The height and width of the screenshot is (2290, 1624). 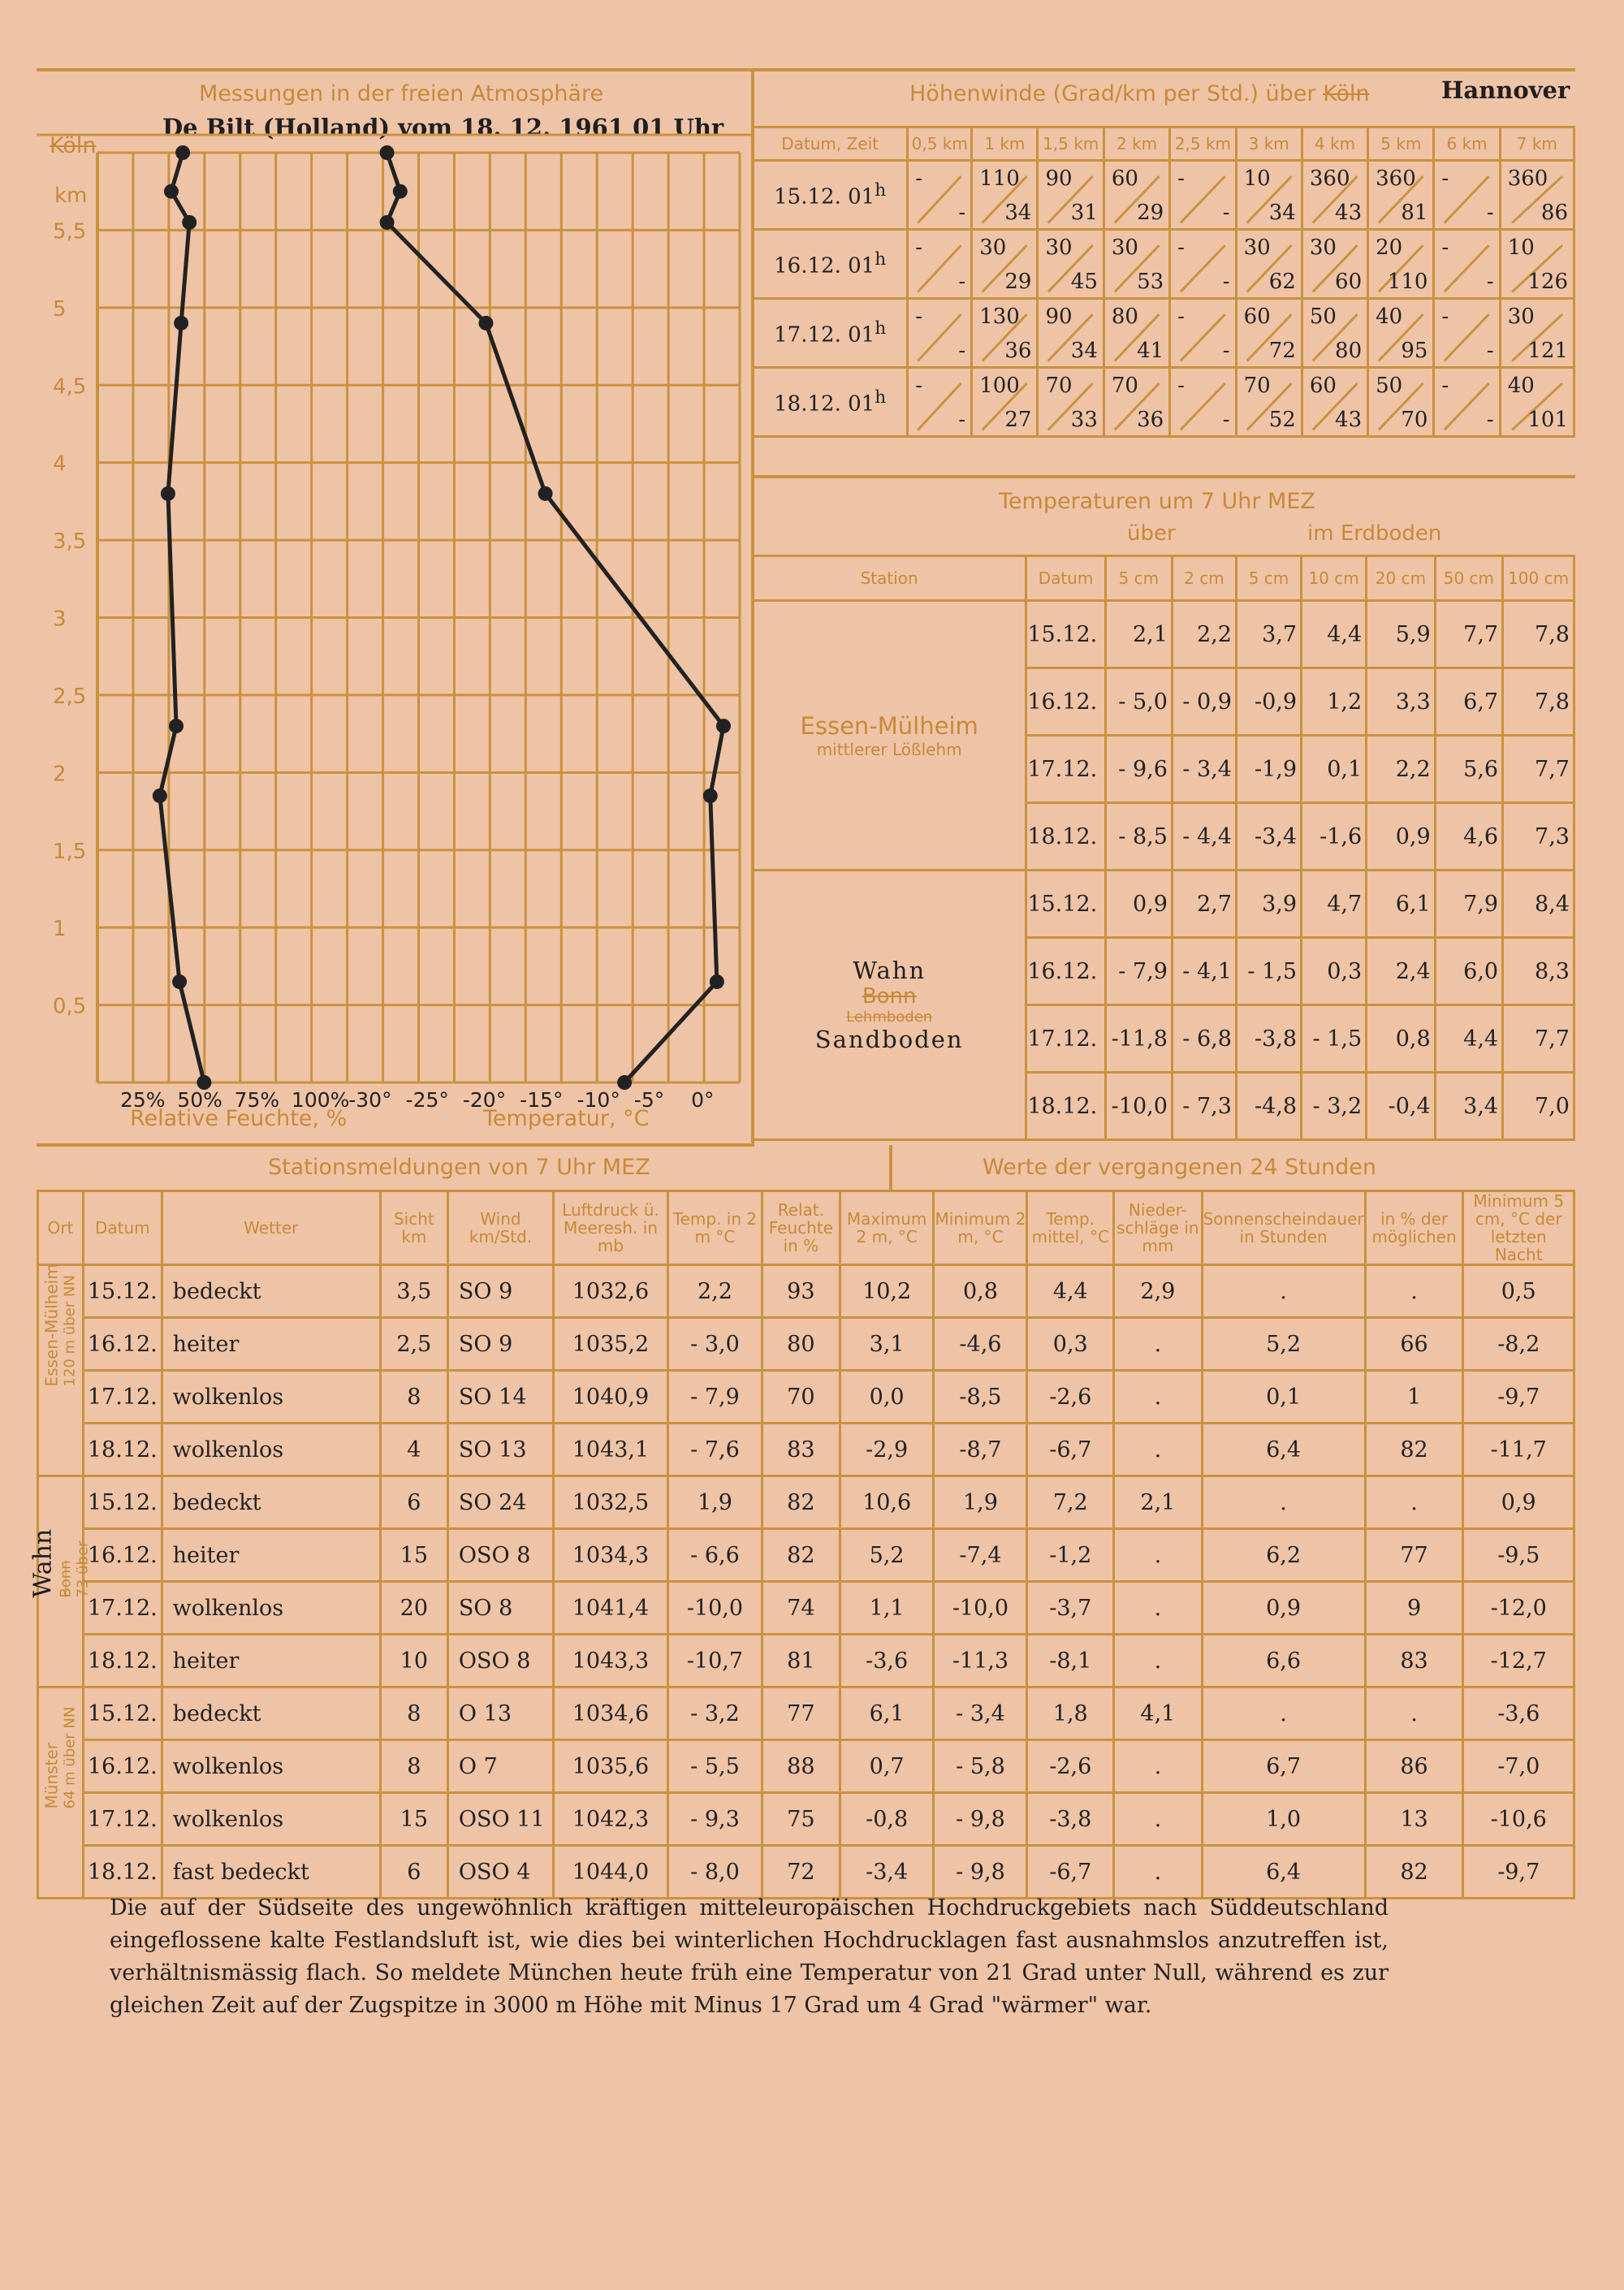 I want to click on wind-direction: 130, so click(x=1000, y=317).